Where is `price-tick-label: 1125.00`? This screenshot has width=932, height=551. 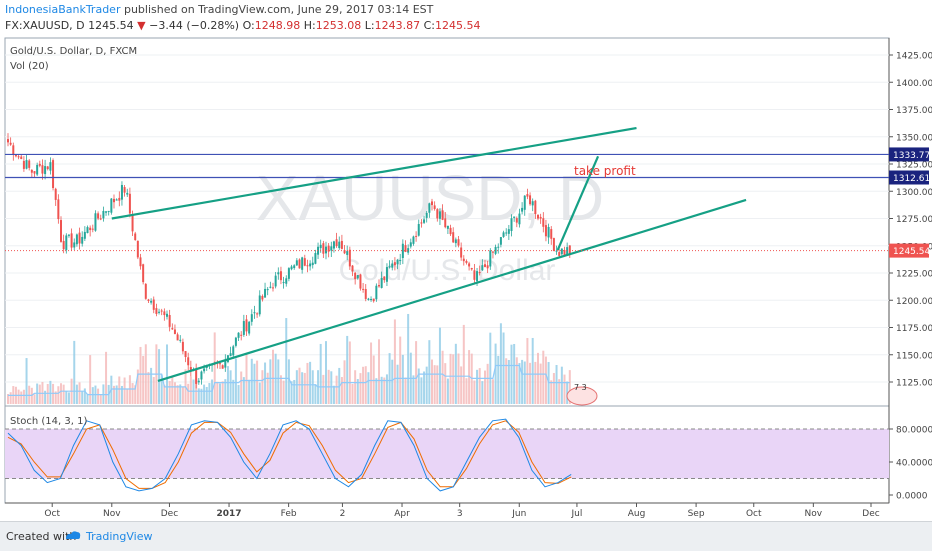
price-tick-label: 1125.00 is located at coordinates (914, 384).